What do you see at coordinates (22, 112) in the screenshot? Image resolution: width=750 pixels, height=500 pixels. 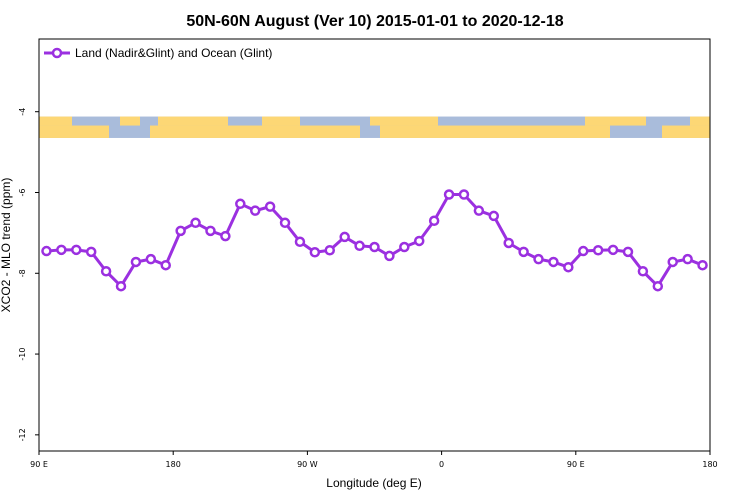 I see `y-tick-label: -4` at bounding box center [22, 112].